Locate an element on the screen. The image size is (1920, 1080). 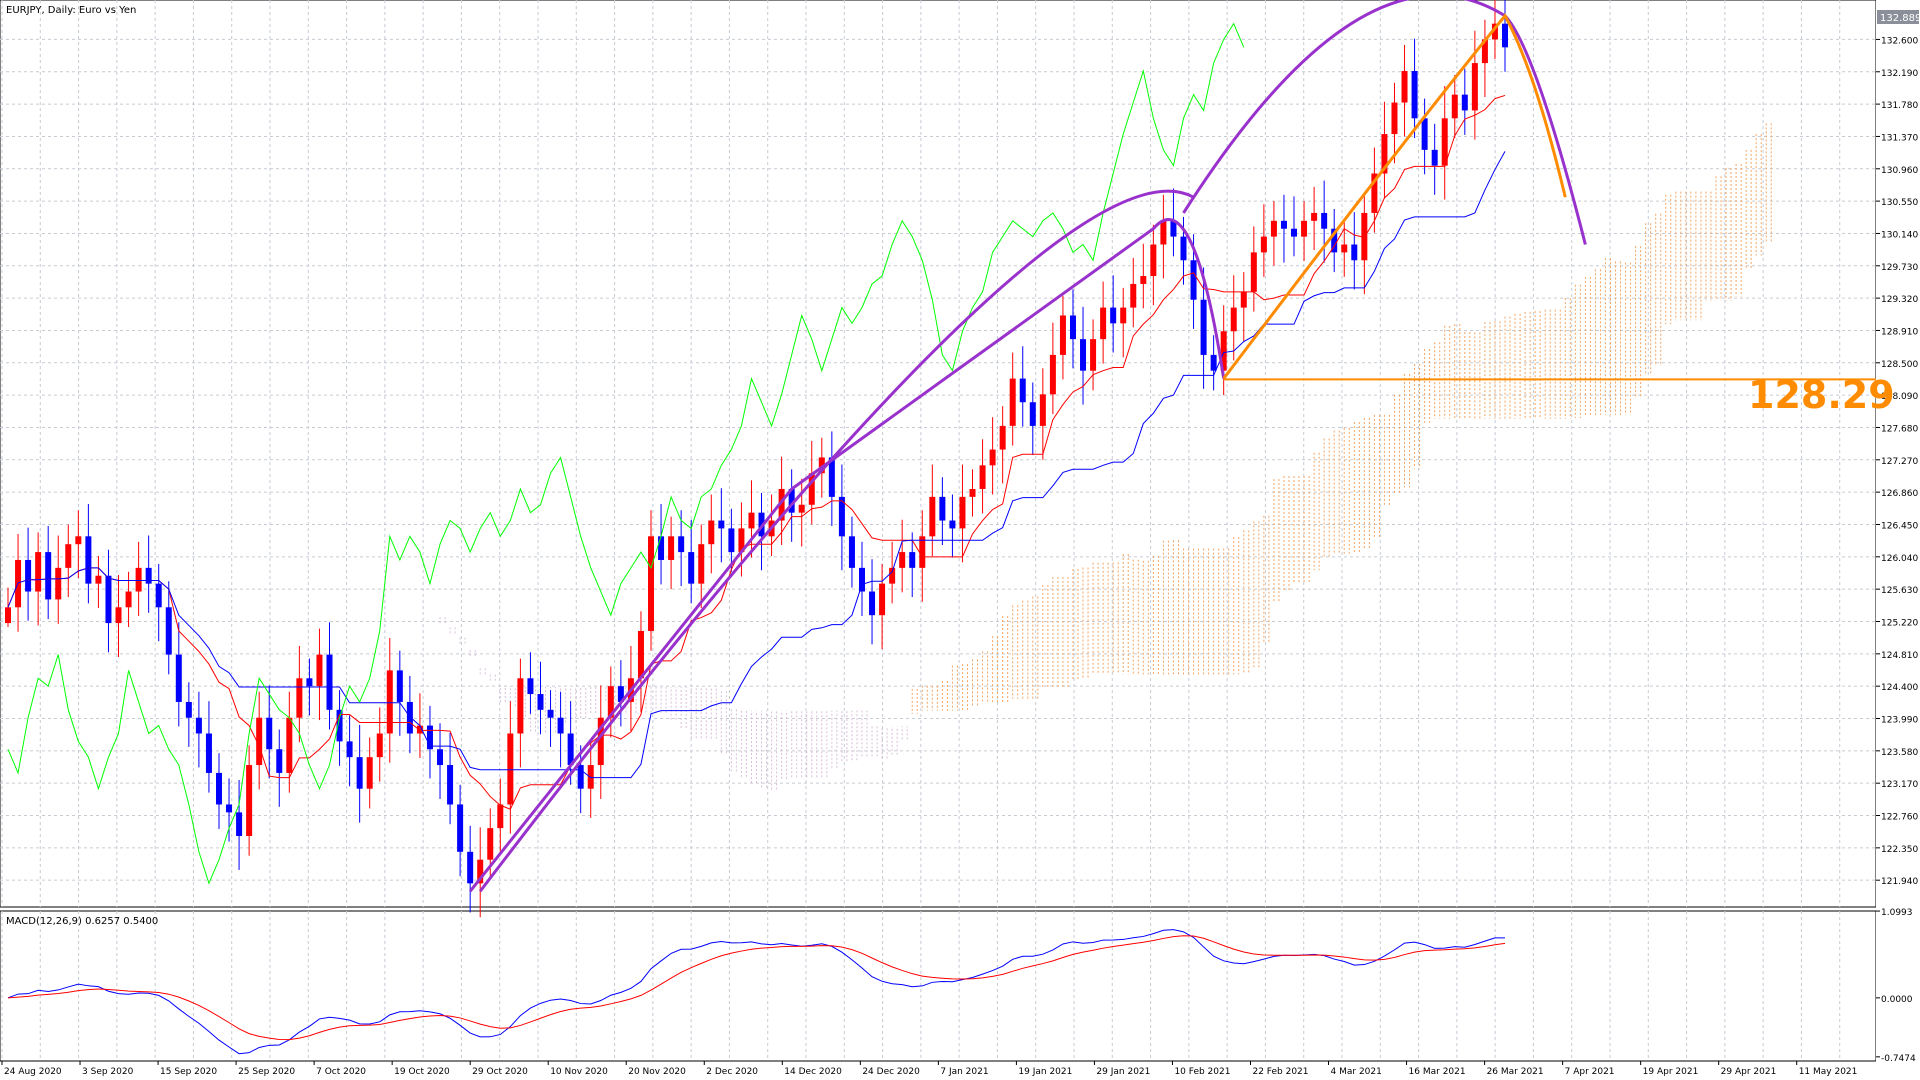
price-tick-label: 121.940 is located at coordinates (1899, 882).